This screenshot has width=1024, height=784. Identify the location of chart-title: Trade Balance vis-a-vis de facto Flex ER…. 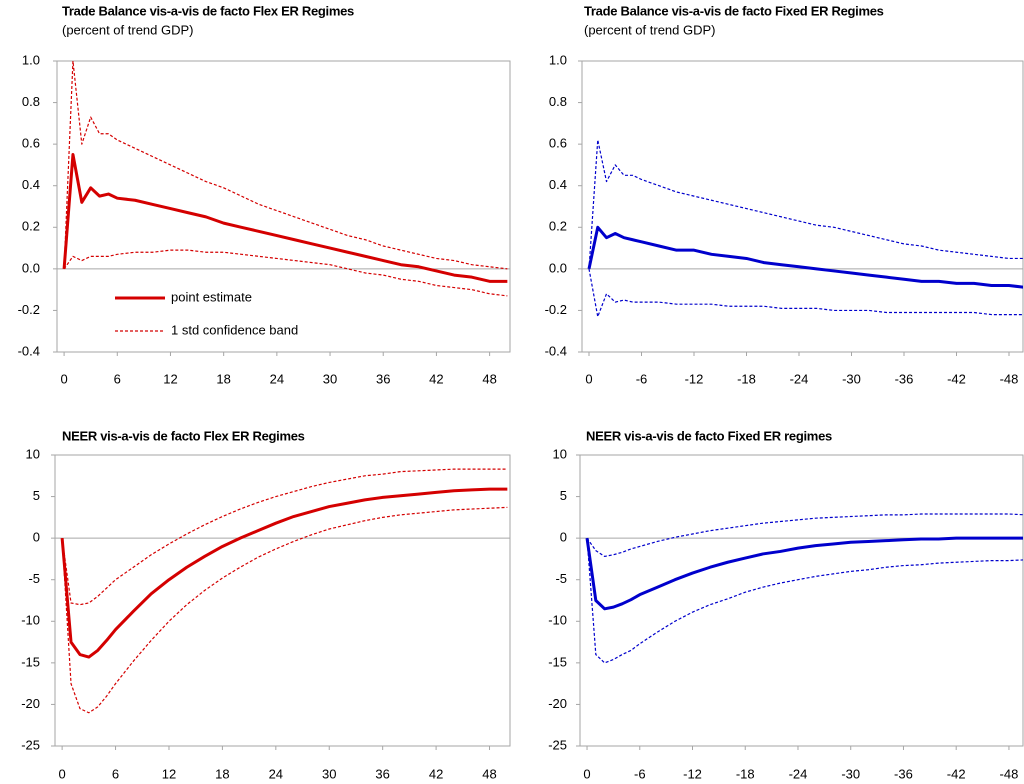
(208, 10).